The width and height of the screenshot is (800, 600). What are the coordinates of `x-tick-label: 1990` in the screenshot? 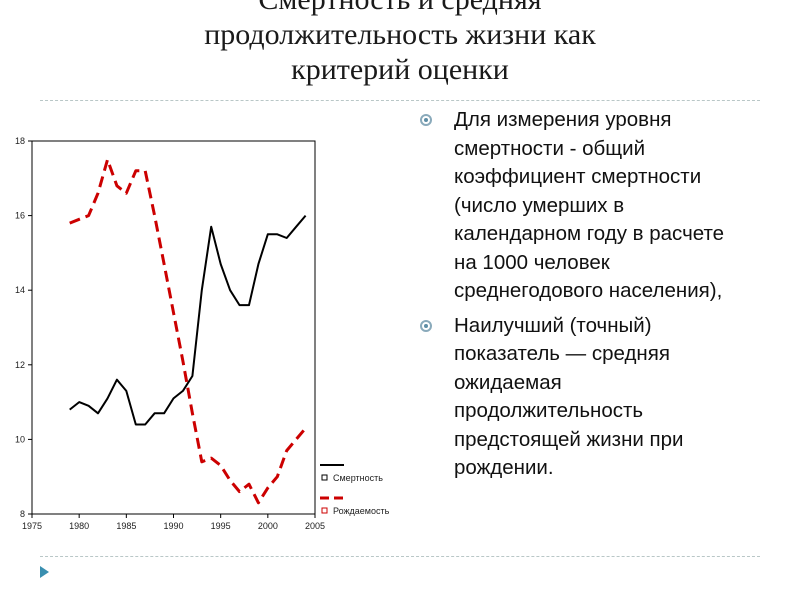 It's located at (173, 526).